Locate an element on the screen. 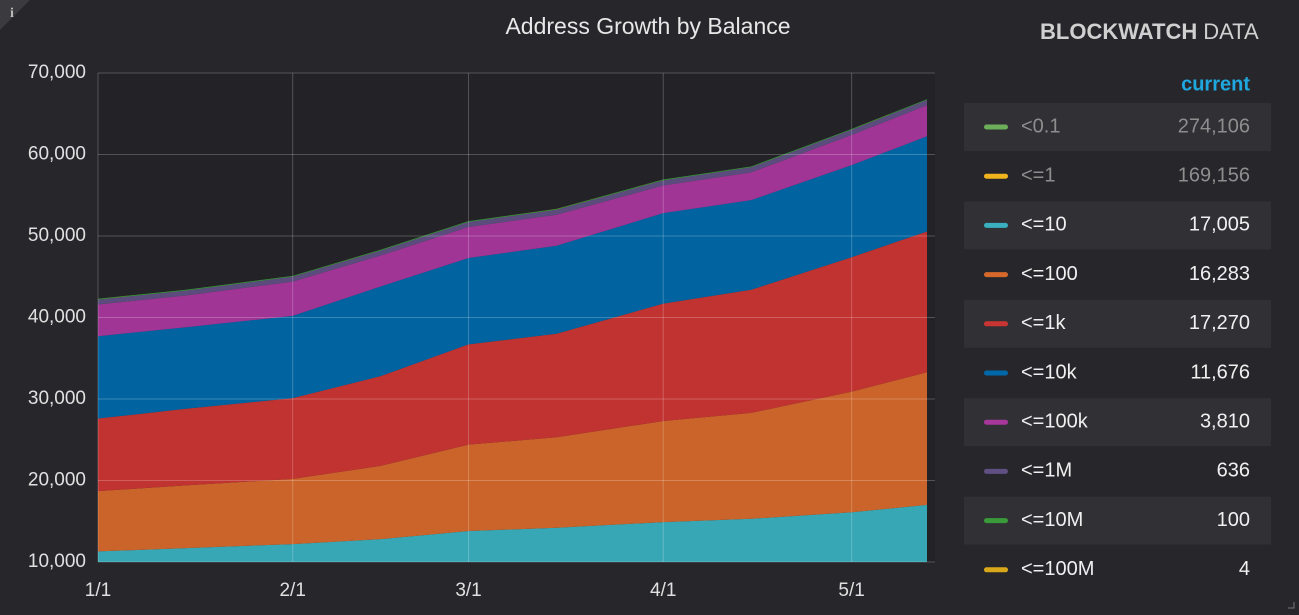 The height and width of the screenshot is (615, 1299). legend-label: <=100M is located at coordinates (1057, 569).